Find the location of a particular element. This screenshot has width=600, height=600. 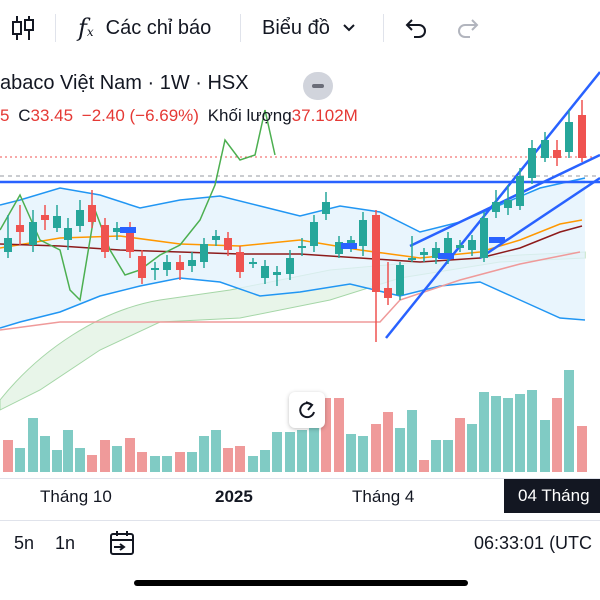

volume-label: Khối lượng is located at coordinates (249, 115).